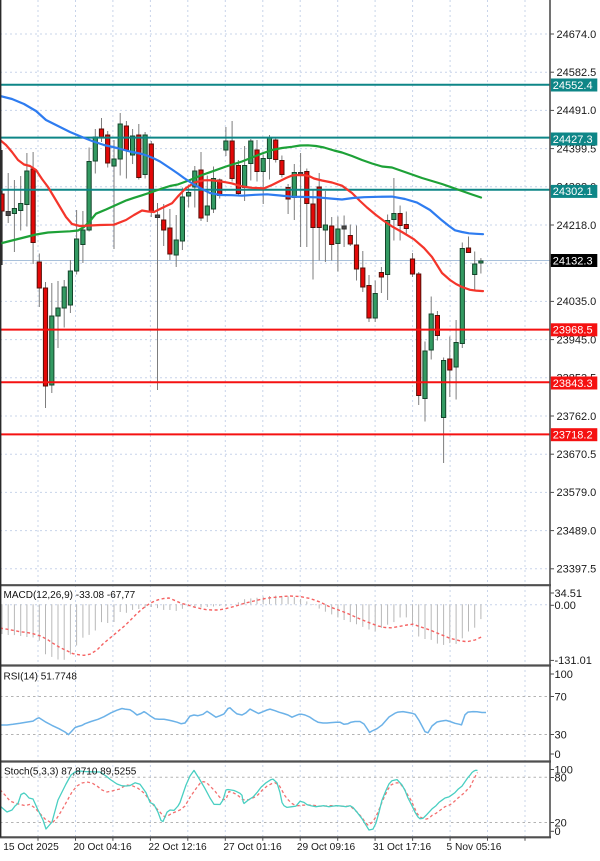 The width and height of the screenshot is (600, 861). Describe the element at coordinates (573, 140) in the screenshot. I see `svg-text: 24427.3` at that location.